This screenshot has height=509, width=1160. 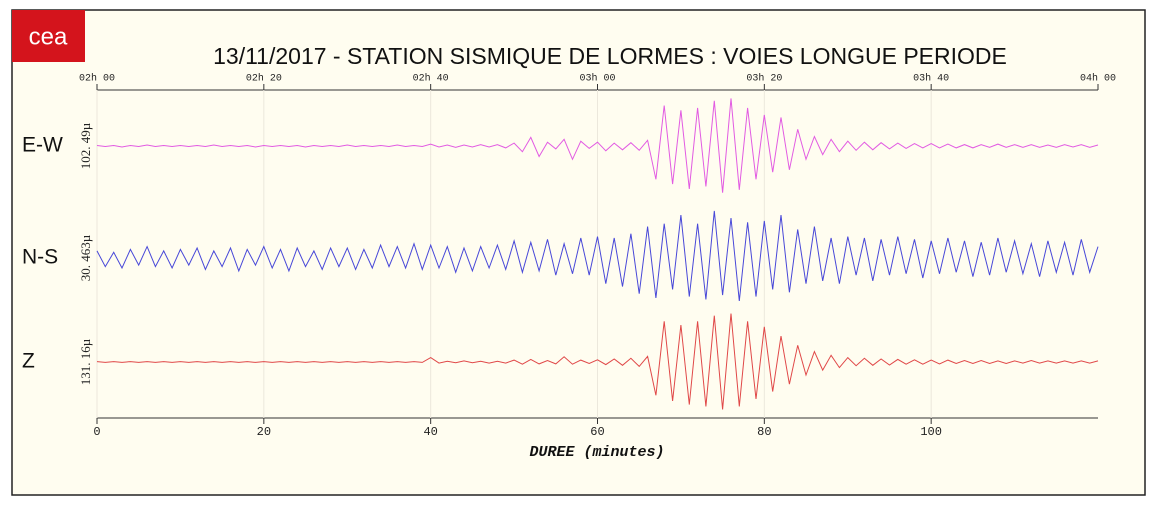 What do you see at coordinates (28, 361) in the screenshot?
I see `channel-label: Z` at bounding box center [28, 361].